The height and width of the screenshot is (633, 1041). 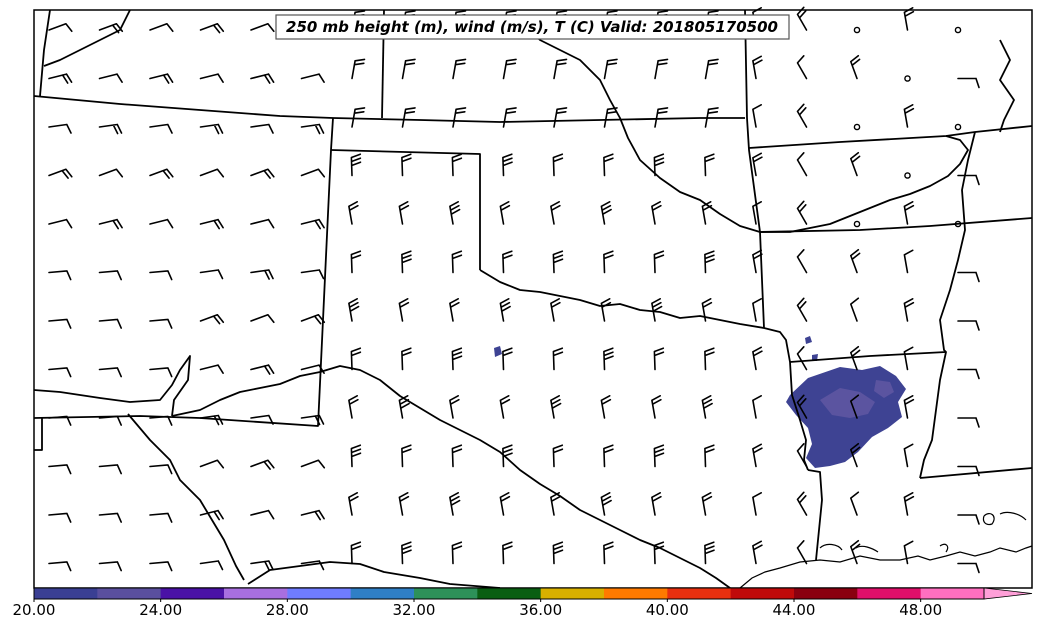 What do you see at coordinates (886, 567) in the screenshot?
I see `gulf-coastline` at bounding box center [886, 567].